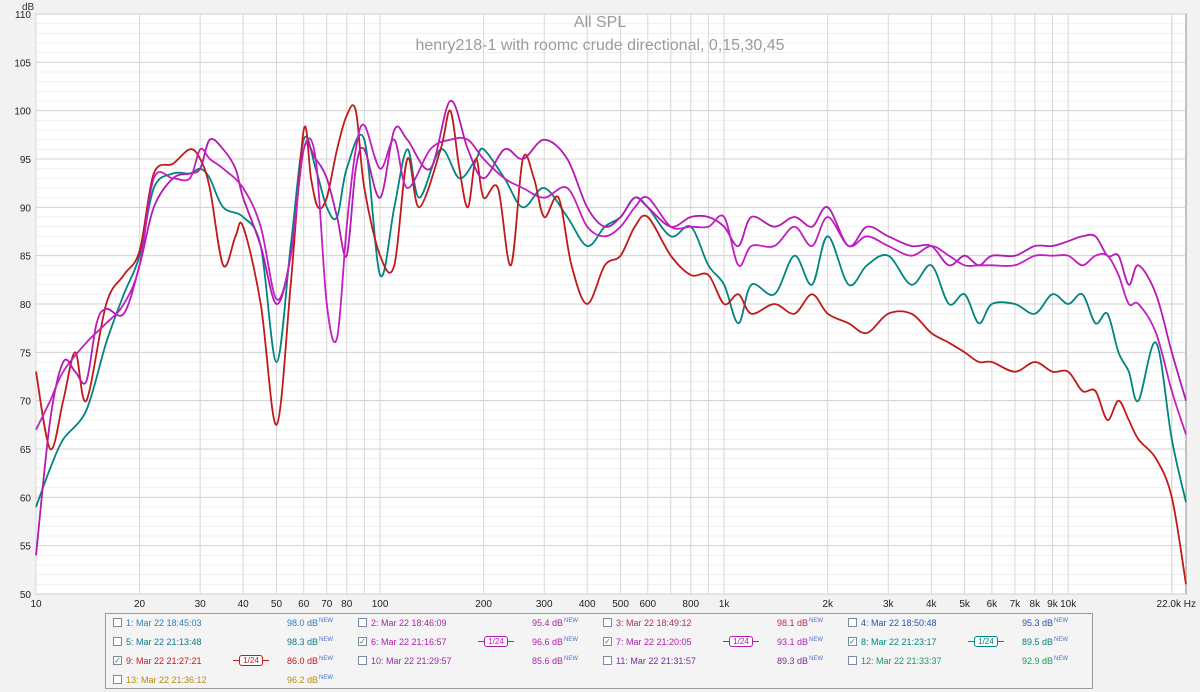 The height and width of the screenshot is (692, 1200). What do you see at coordinates (309, 680) in the screenshot?
I see `legend-spl-value: 96.2 dBNEW` at bounding box center [309, 680].